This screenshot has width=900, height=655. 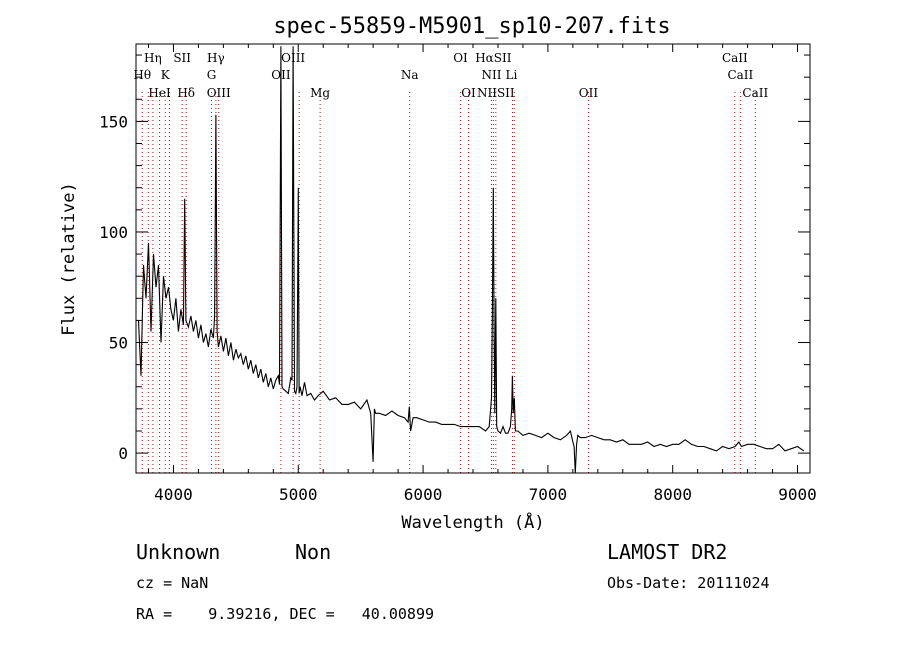 I want to click on y-axis-label: Flux (relative), so click(x=69, y=259).